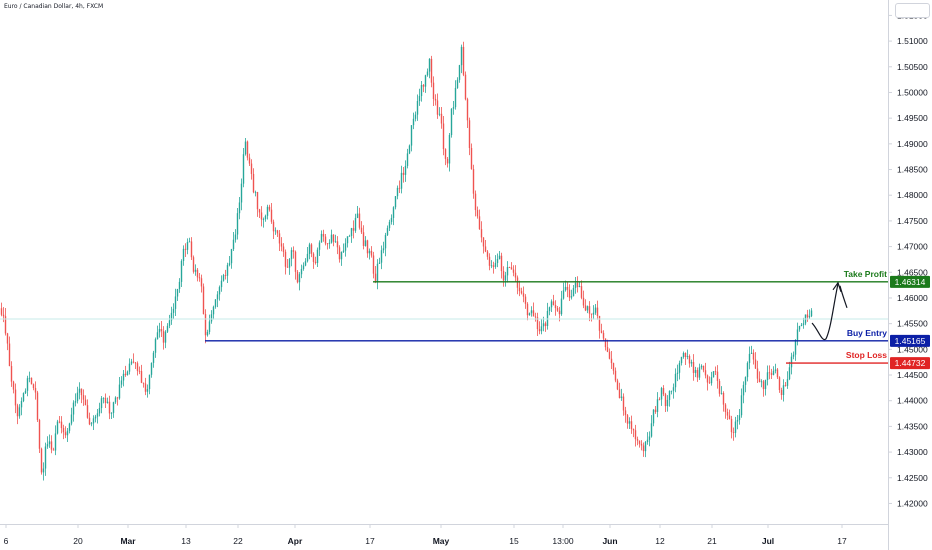 The height and width of the screenshot is (550, 932). I want to click on price-tick-label: 1.44000, so click(912, 401).